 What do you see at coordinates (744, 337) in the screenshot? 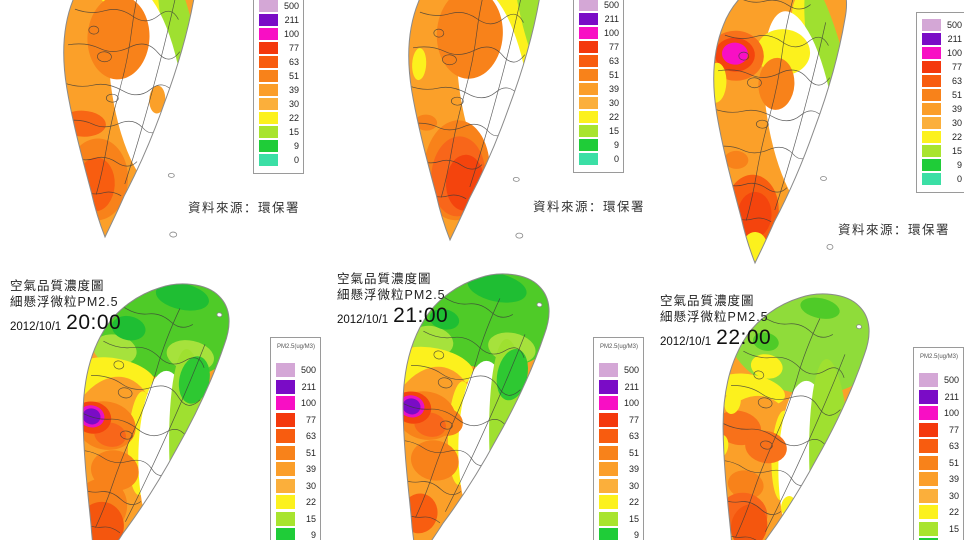
I see `map-time: 22:00` at bounding box center [744, 337].